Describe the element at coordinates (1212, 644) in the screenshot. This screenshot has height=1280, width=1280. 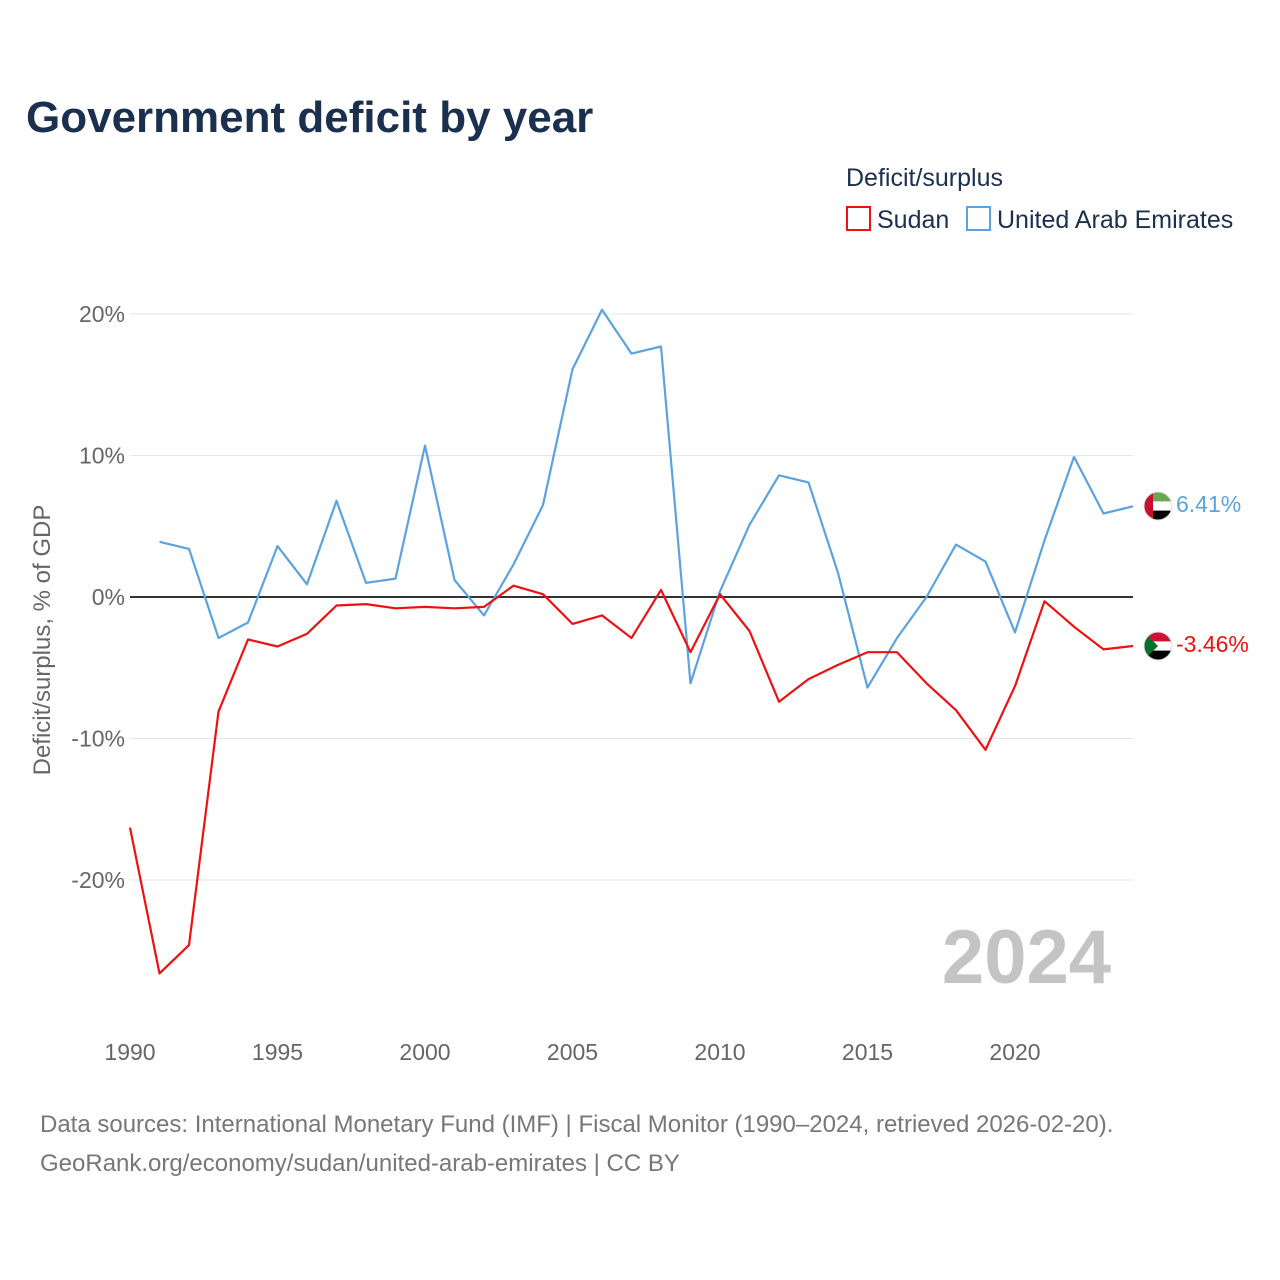
I see `sudan-end-value: -3.46%` at that location.